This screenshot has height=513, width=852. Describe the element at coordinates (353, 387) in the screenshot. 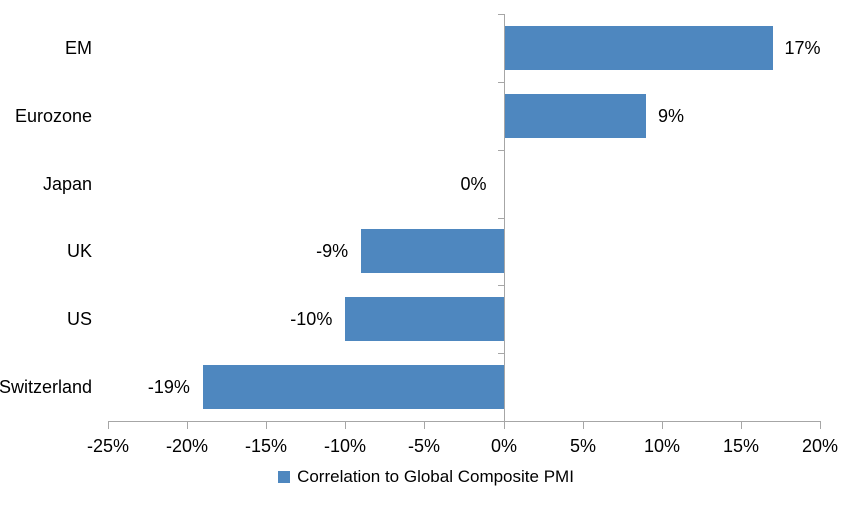

I see `value-bar-switzerland` at that location.